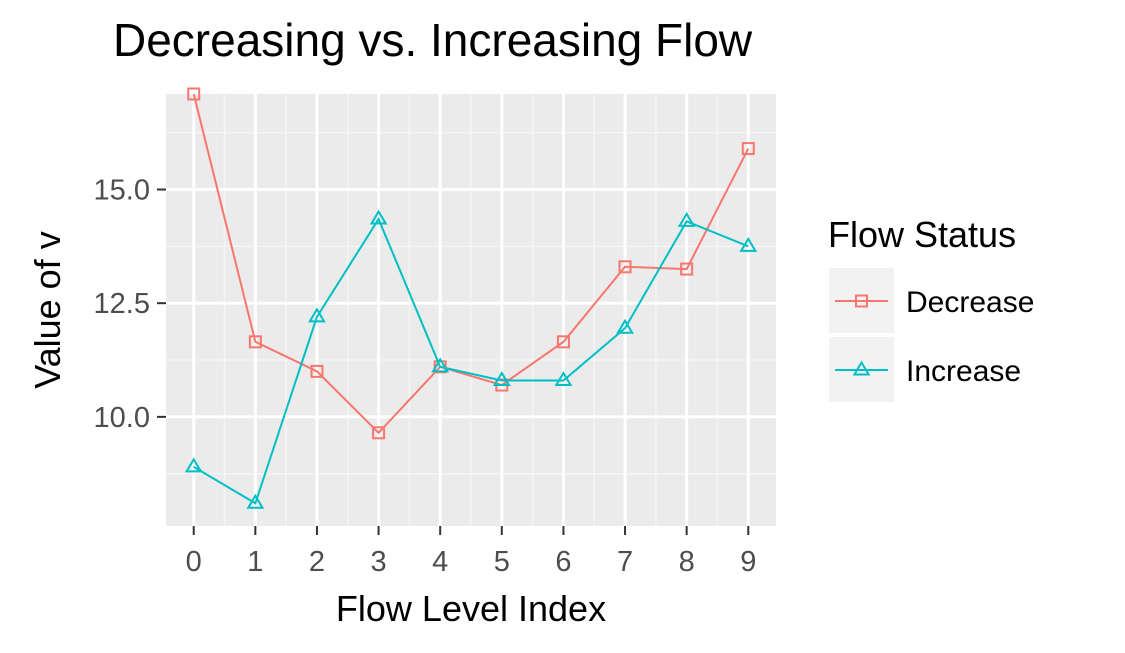  Describe the element at coordinates (433, 40) in the screenshot. I see `chart-title: Decreasing vs. Increasing Flow` at that location.